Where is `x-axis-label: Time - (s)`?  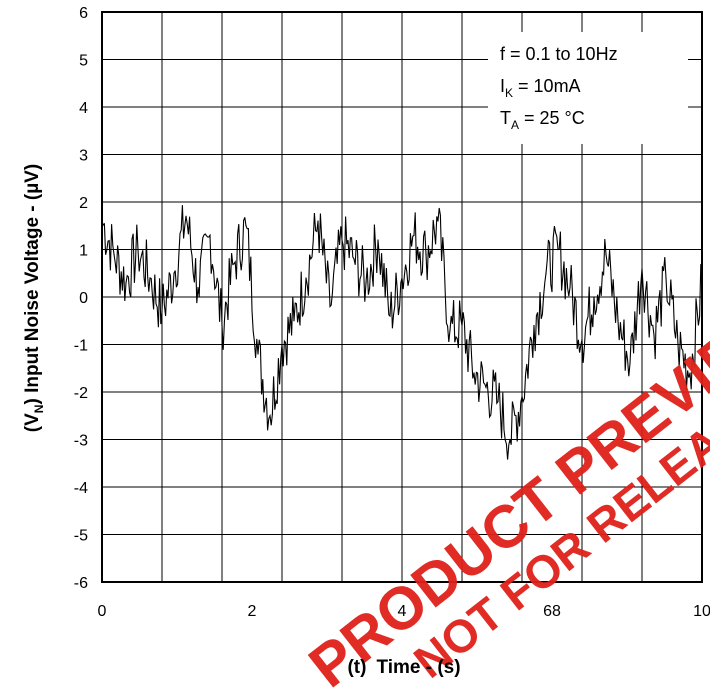 x-axis-label: Time - (s) is located at coordinates (418, 667).